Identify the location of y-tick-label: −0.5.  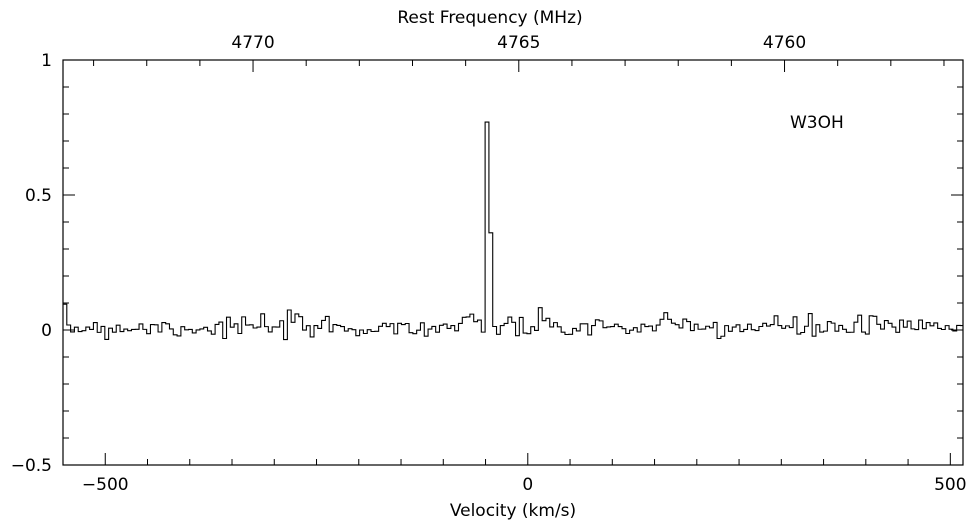
(31, 466).